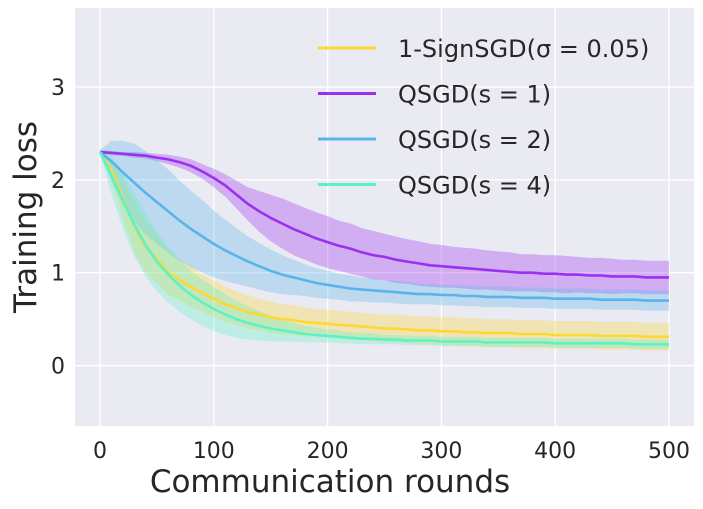 This screenshot has width=703, height=509. I want to click on legend-label: QSGD(s = 4), so click(474, 186).